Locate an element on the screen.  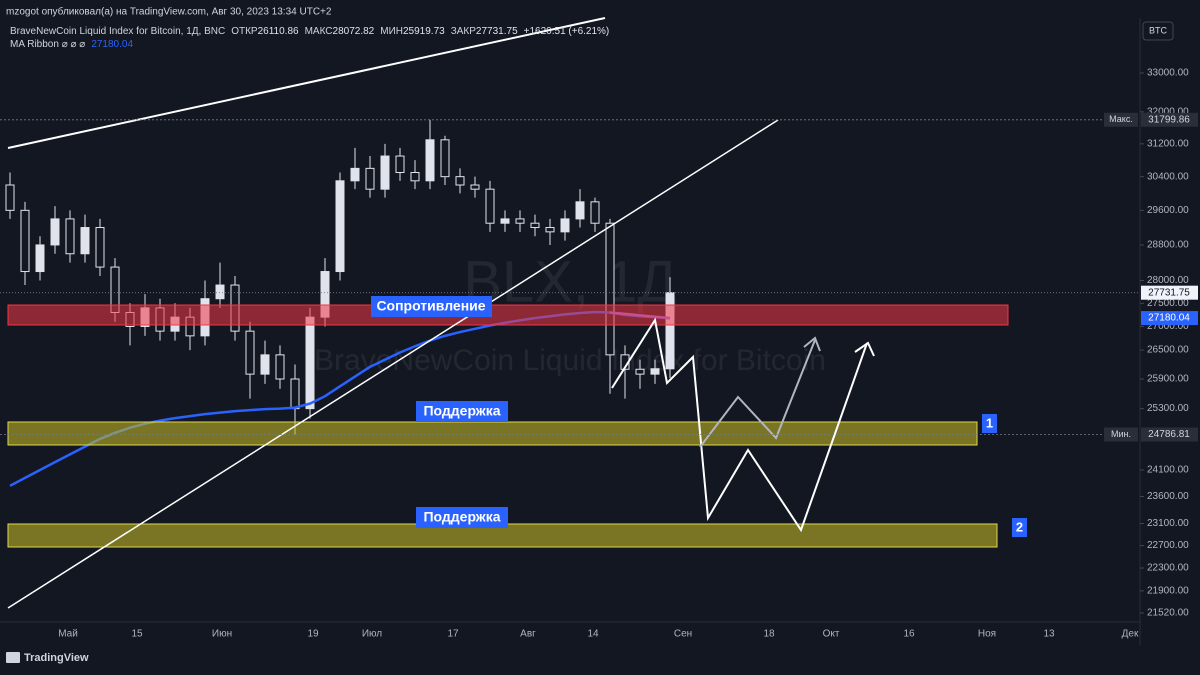
price-badge-value: 27731.75 is located at coordinates (1169, 292).